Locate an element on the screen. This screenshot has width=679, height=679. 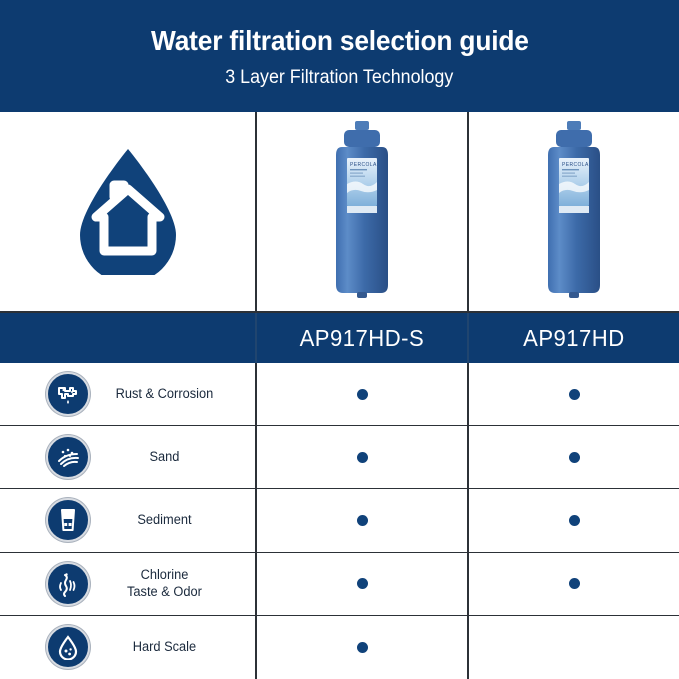
product-image-cell-1: PERCOLA is located at coordinates (361, 212).